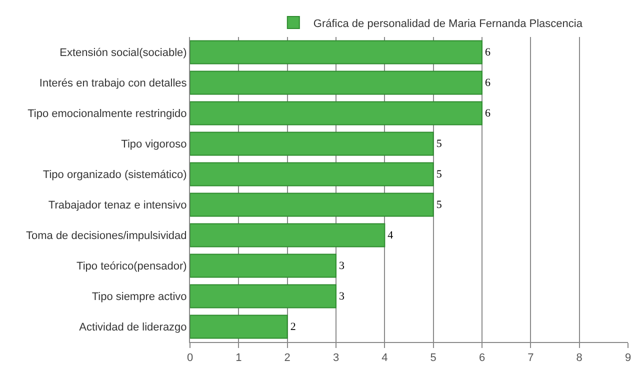 The width and height of the screenshot is (639, 372). I want to click on x-tick-label: 2, so click(287, 358).